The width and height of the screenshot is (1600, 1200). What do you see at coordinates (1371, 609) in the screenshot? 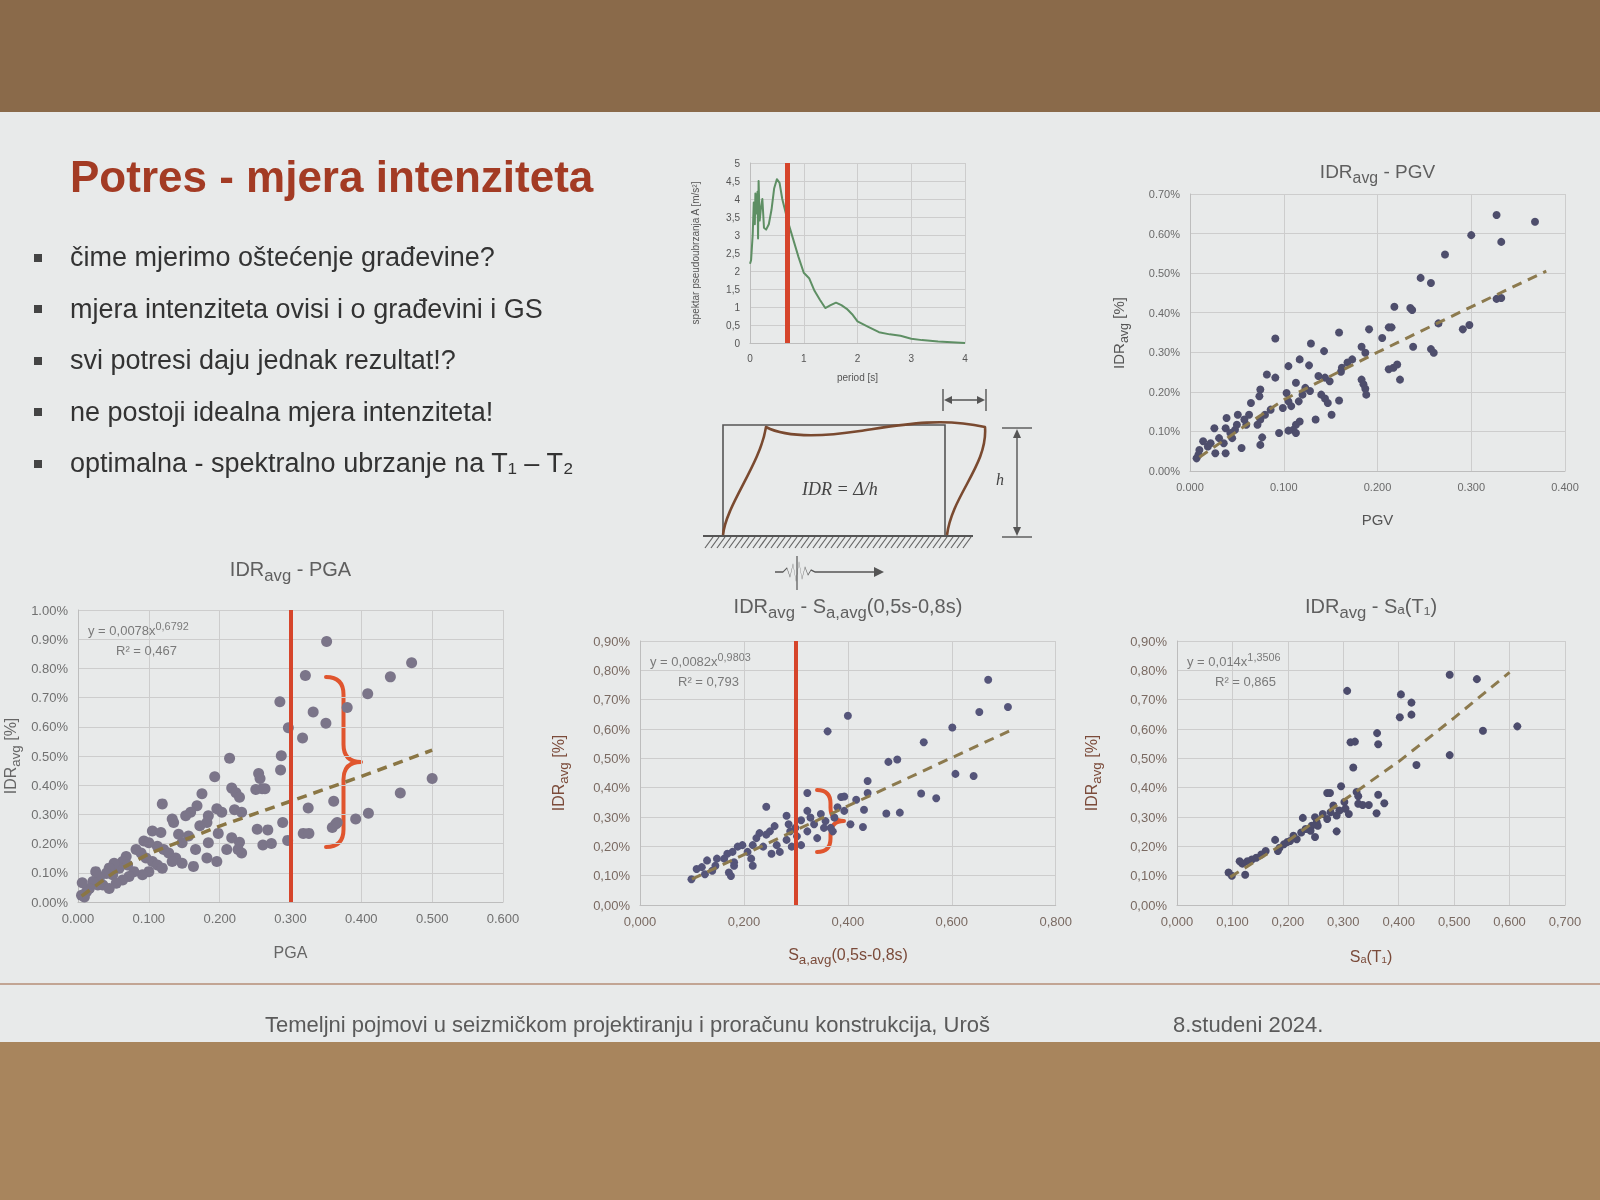
I see `chart-title: IDR$_{avg}$ - Sₐ(T₁)` at bounding box center [1371, 609].